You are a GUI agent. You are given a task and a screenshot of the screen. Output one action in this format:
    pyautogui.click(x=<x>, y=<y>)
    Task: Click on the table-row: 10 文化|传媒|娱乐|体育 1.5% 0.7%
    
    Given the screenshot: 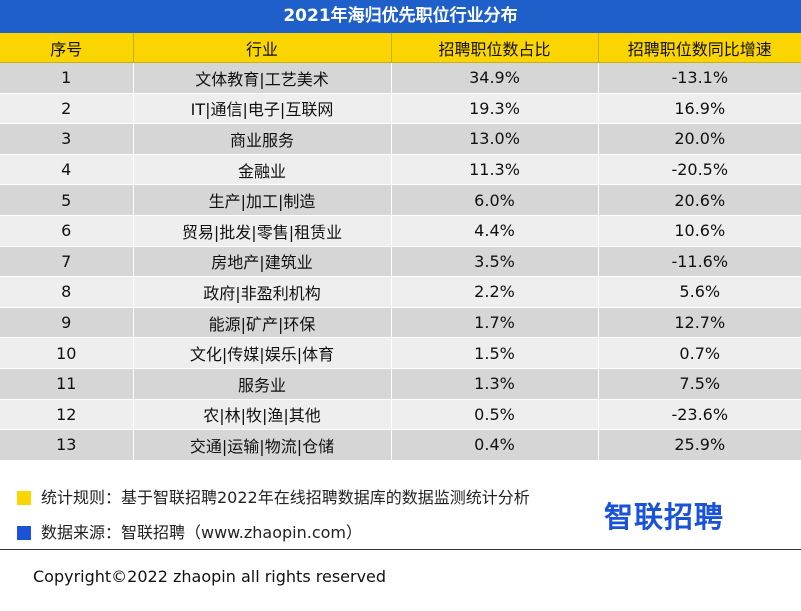 What is the action you would take?
    pyautogui.click(x=400, y=353)
    